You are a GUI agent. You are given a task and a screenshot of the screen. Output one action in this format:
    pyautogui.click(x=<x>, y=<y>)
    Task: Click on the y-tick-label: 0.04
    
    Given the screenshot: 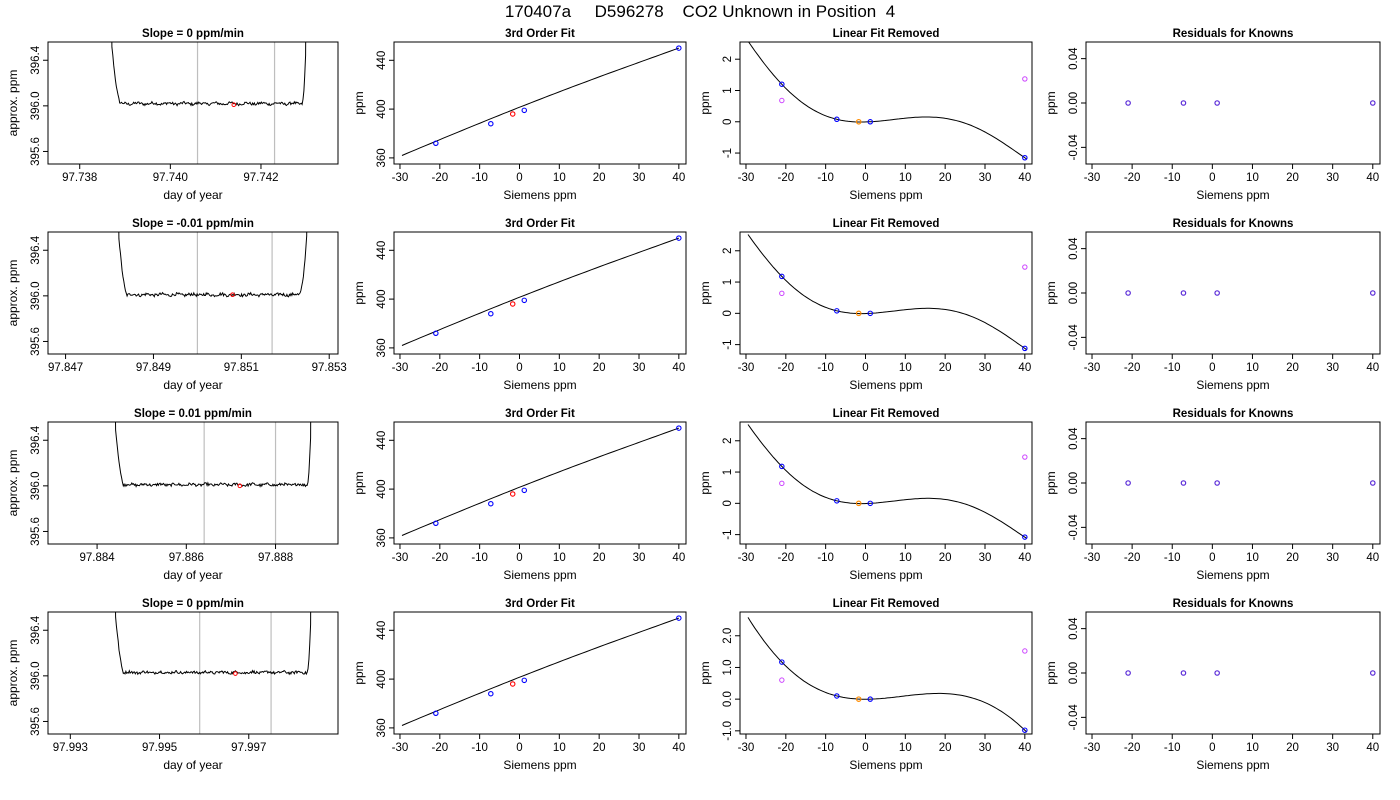 What is the action you would take?
    pyautogui.click(x=1074, y=248)
    